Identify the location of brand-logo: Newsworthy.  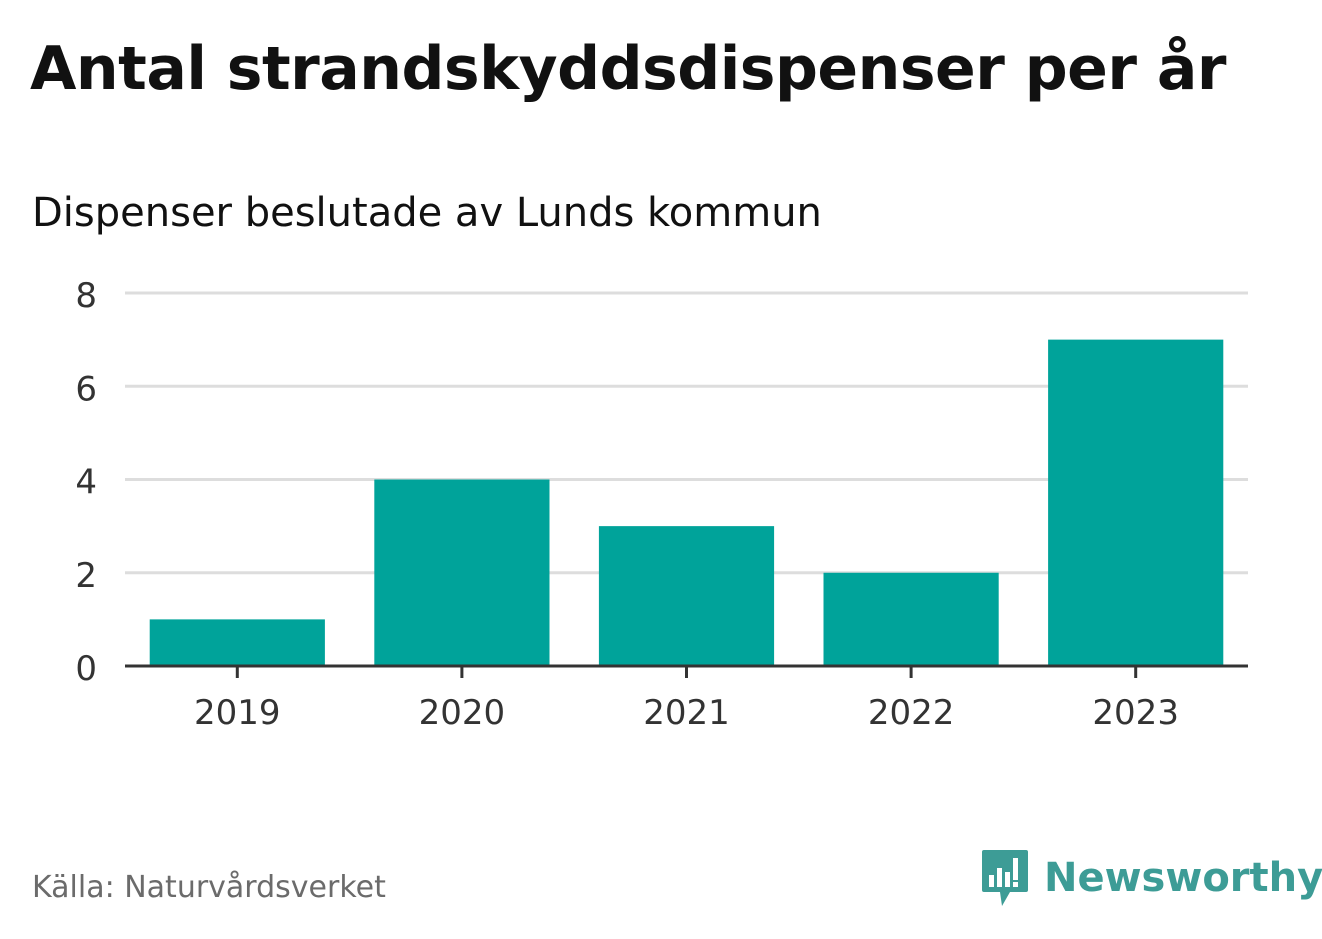
(1151, 878).